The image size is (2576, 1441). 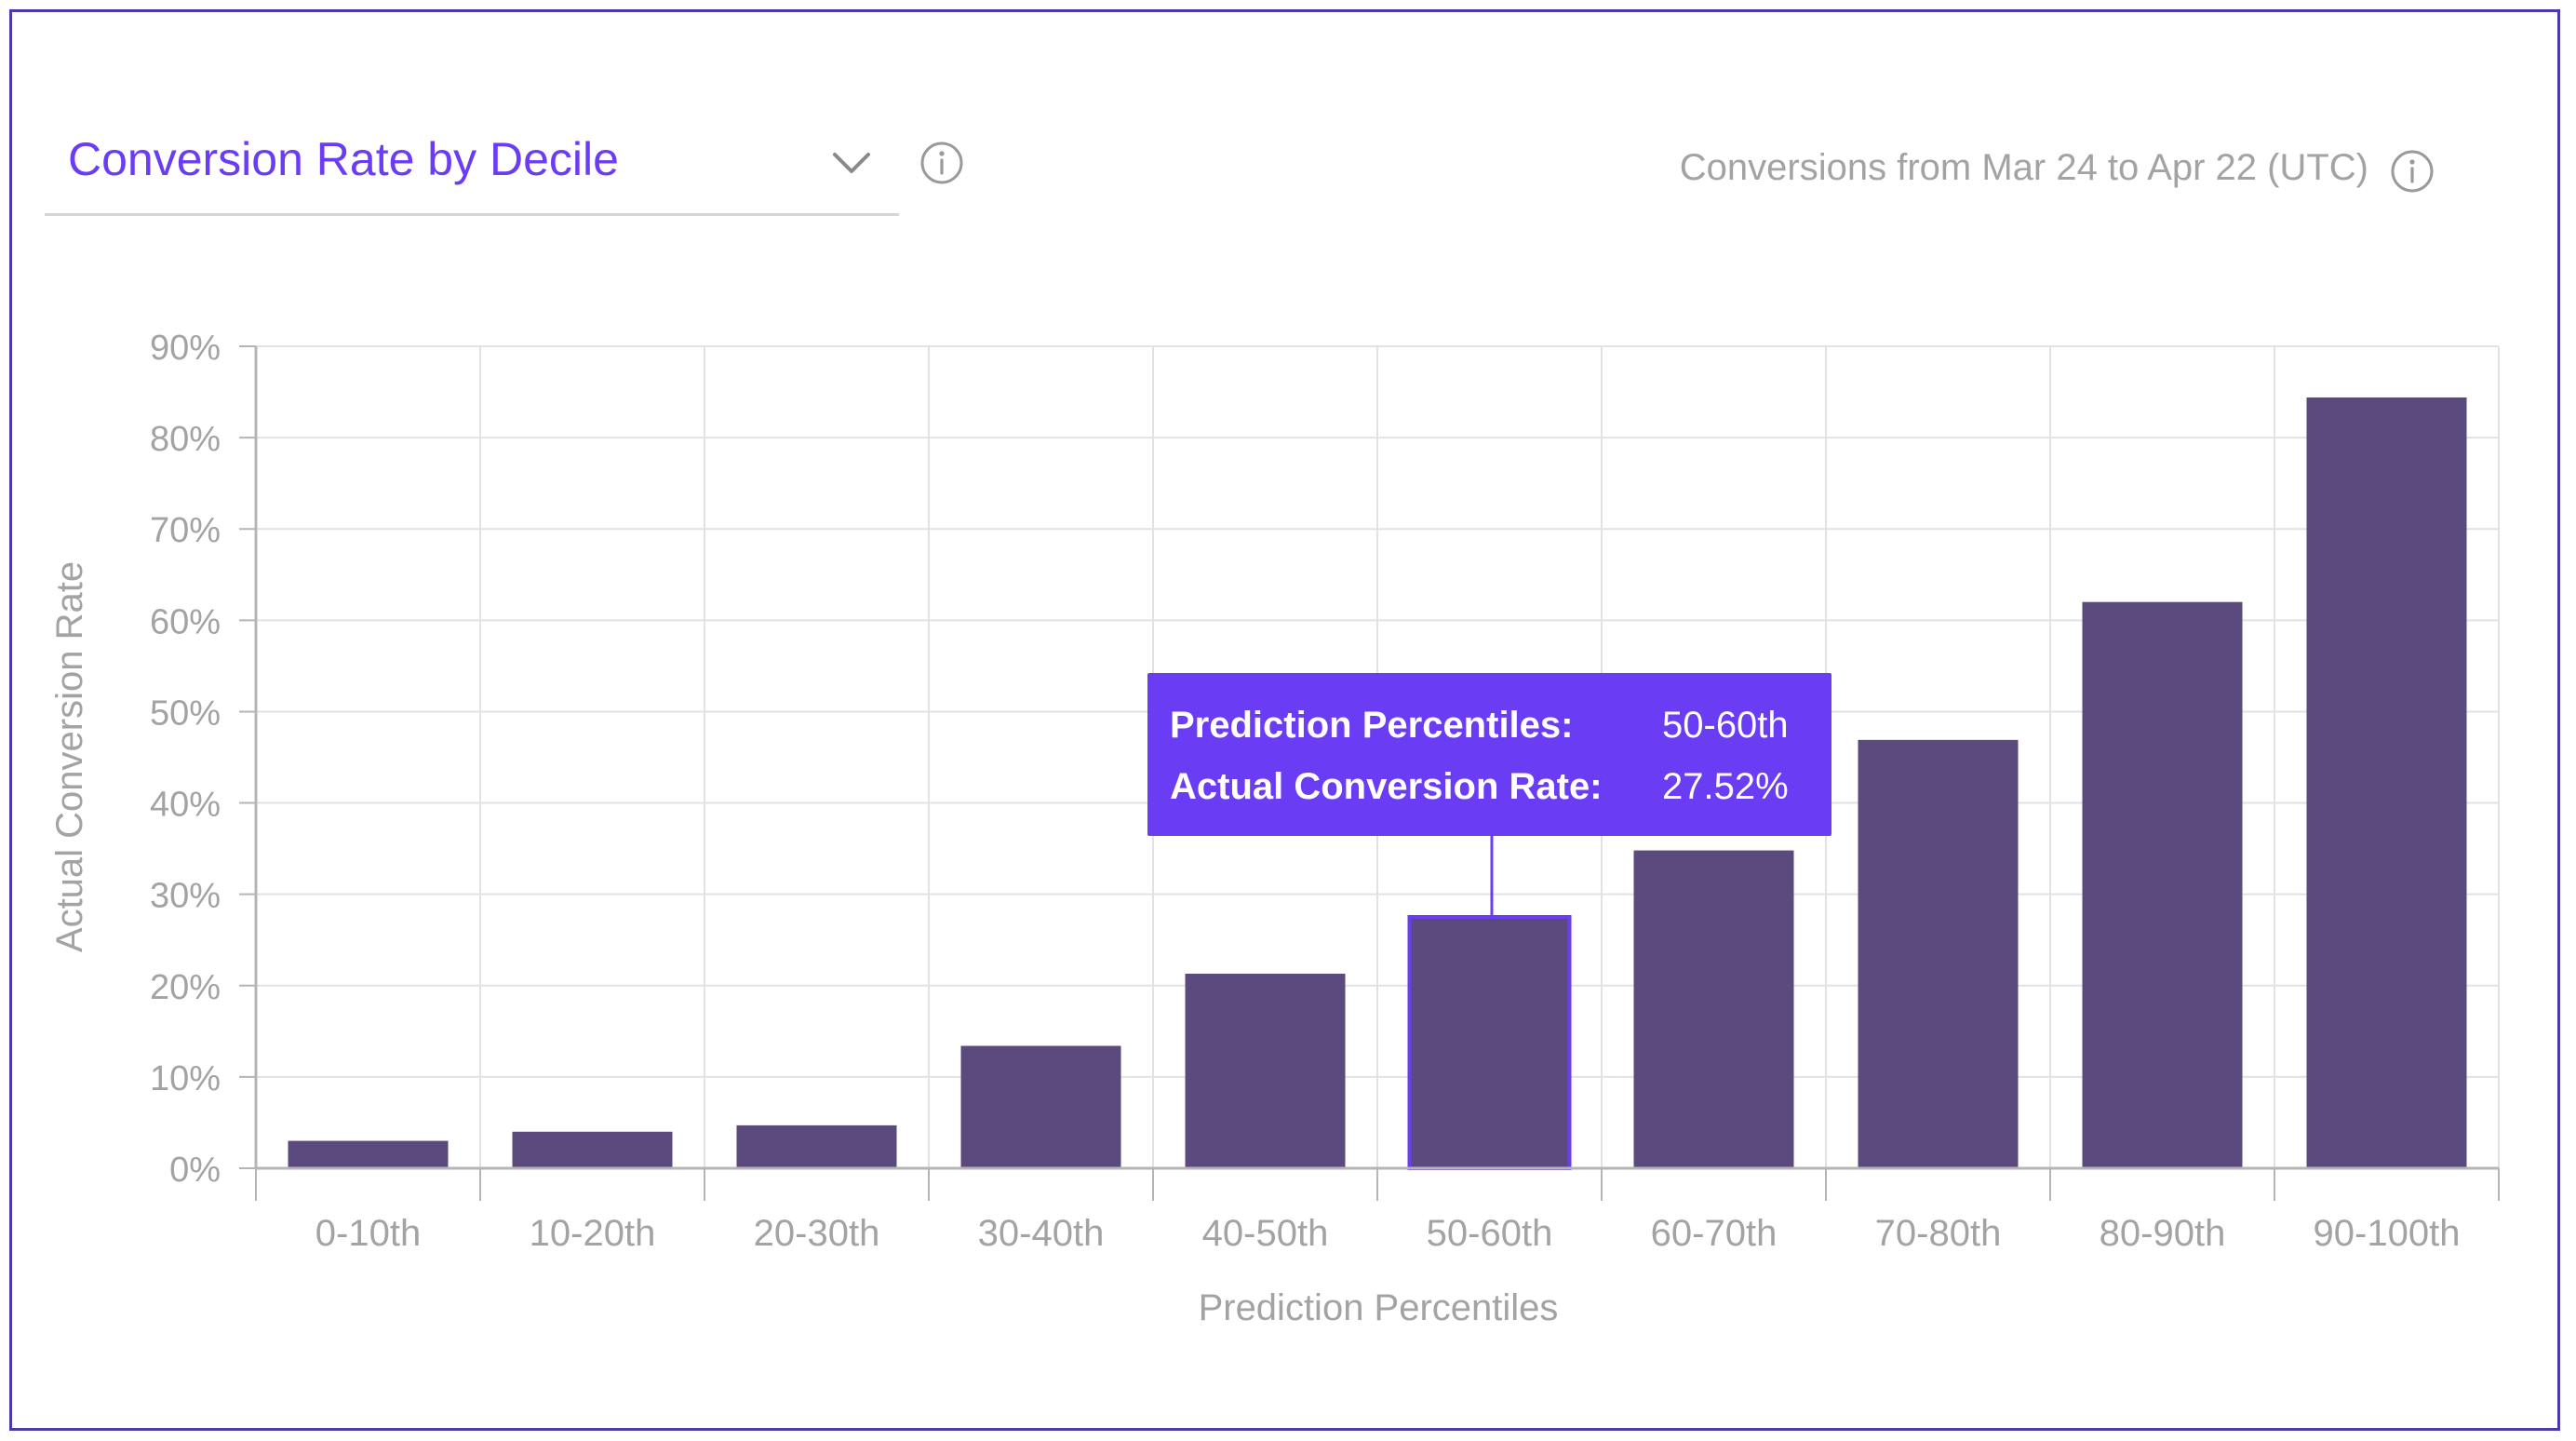 I want to click on chevron-down-icon, so click(x=851, y=163).